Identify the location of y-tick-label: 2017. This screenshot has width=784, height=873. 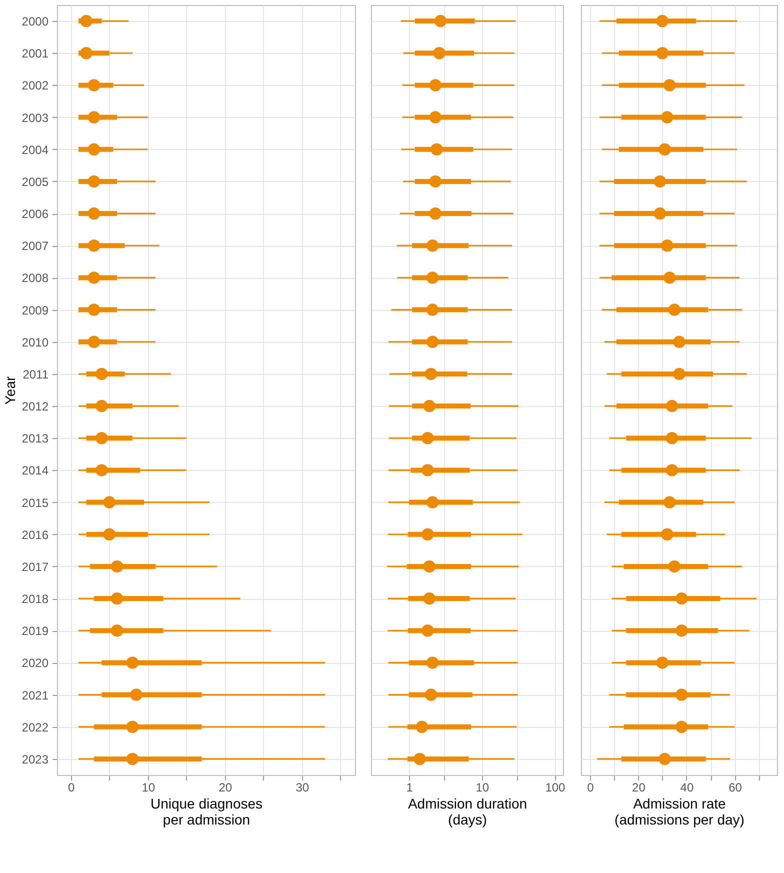
(35, 567).